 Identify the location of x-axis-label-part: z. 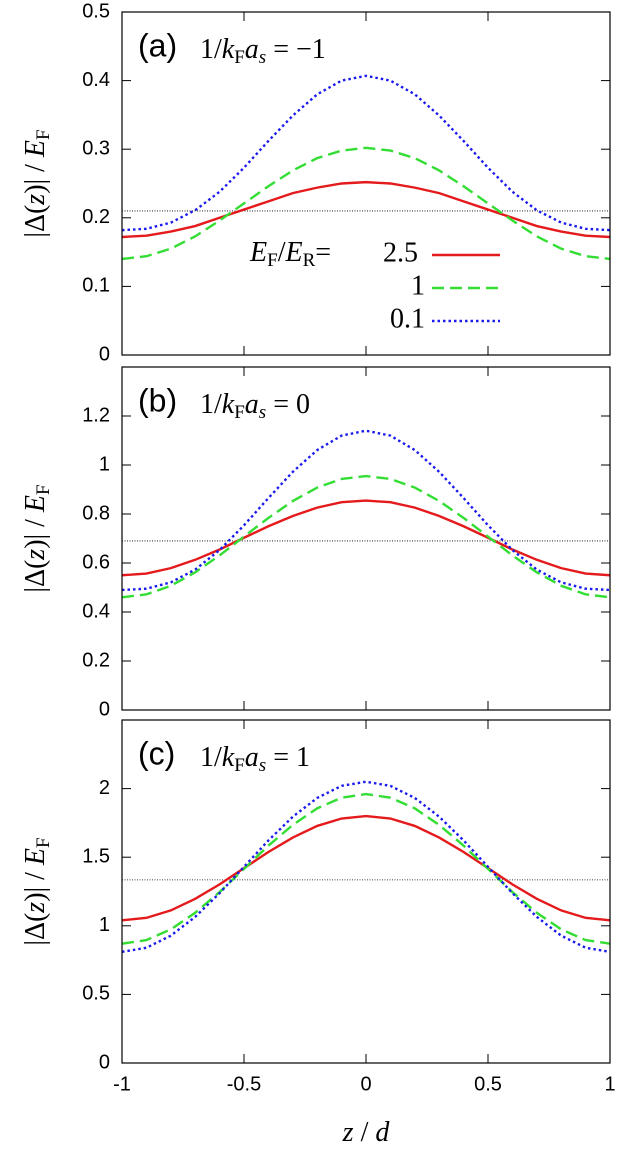
(348, 1132).